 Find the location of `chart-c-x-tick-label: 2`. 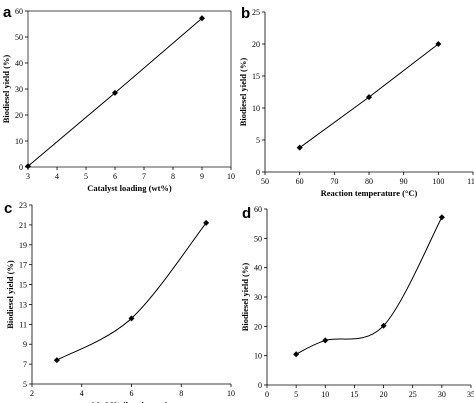

chart-c-x-tick-label: 2 is located at coordinates (32, 393).